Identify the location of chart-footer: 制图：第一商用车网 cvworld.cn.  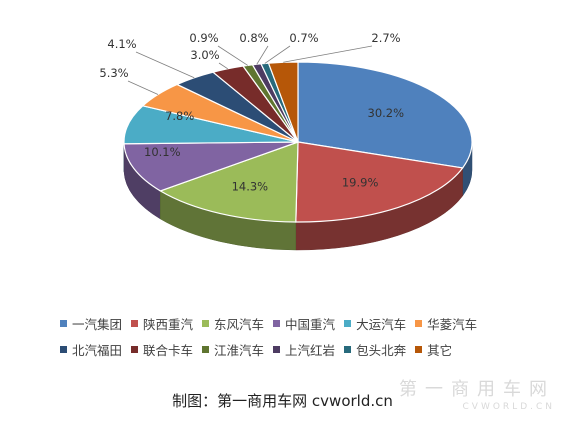
(282, 400).